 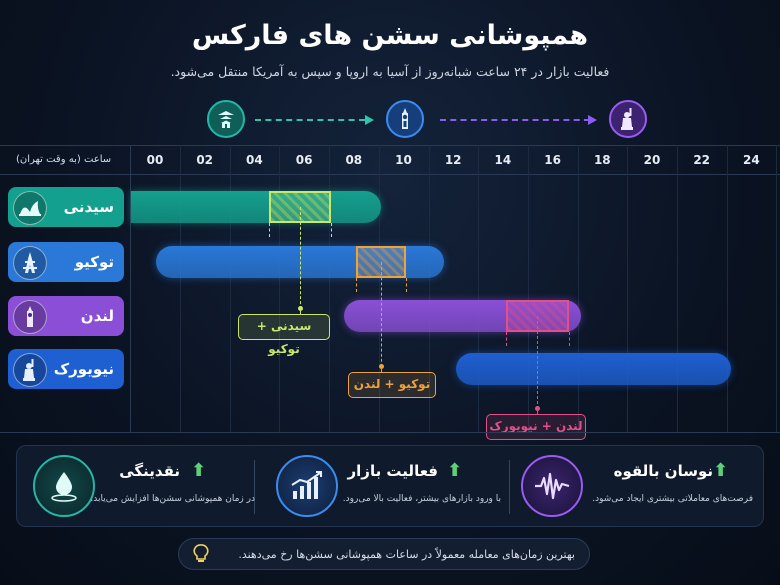 What do you see at coordinates (602, 160) in the screenshot?
I see `time-tick-label: 18` at bounding box center [602, 160].